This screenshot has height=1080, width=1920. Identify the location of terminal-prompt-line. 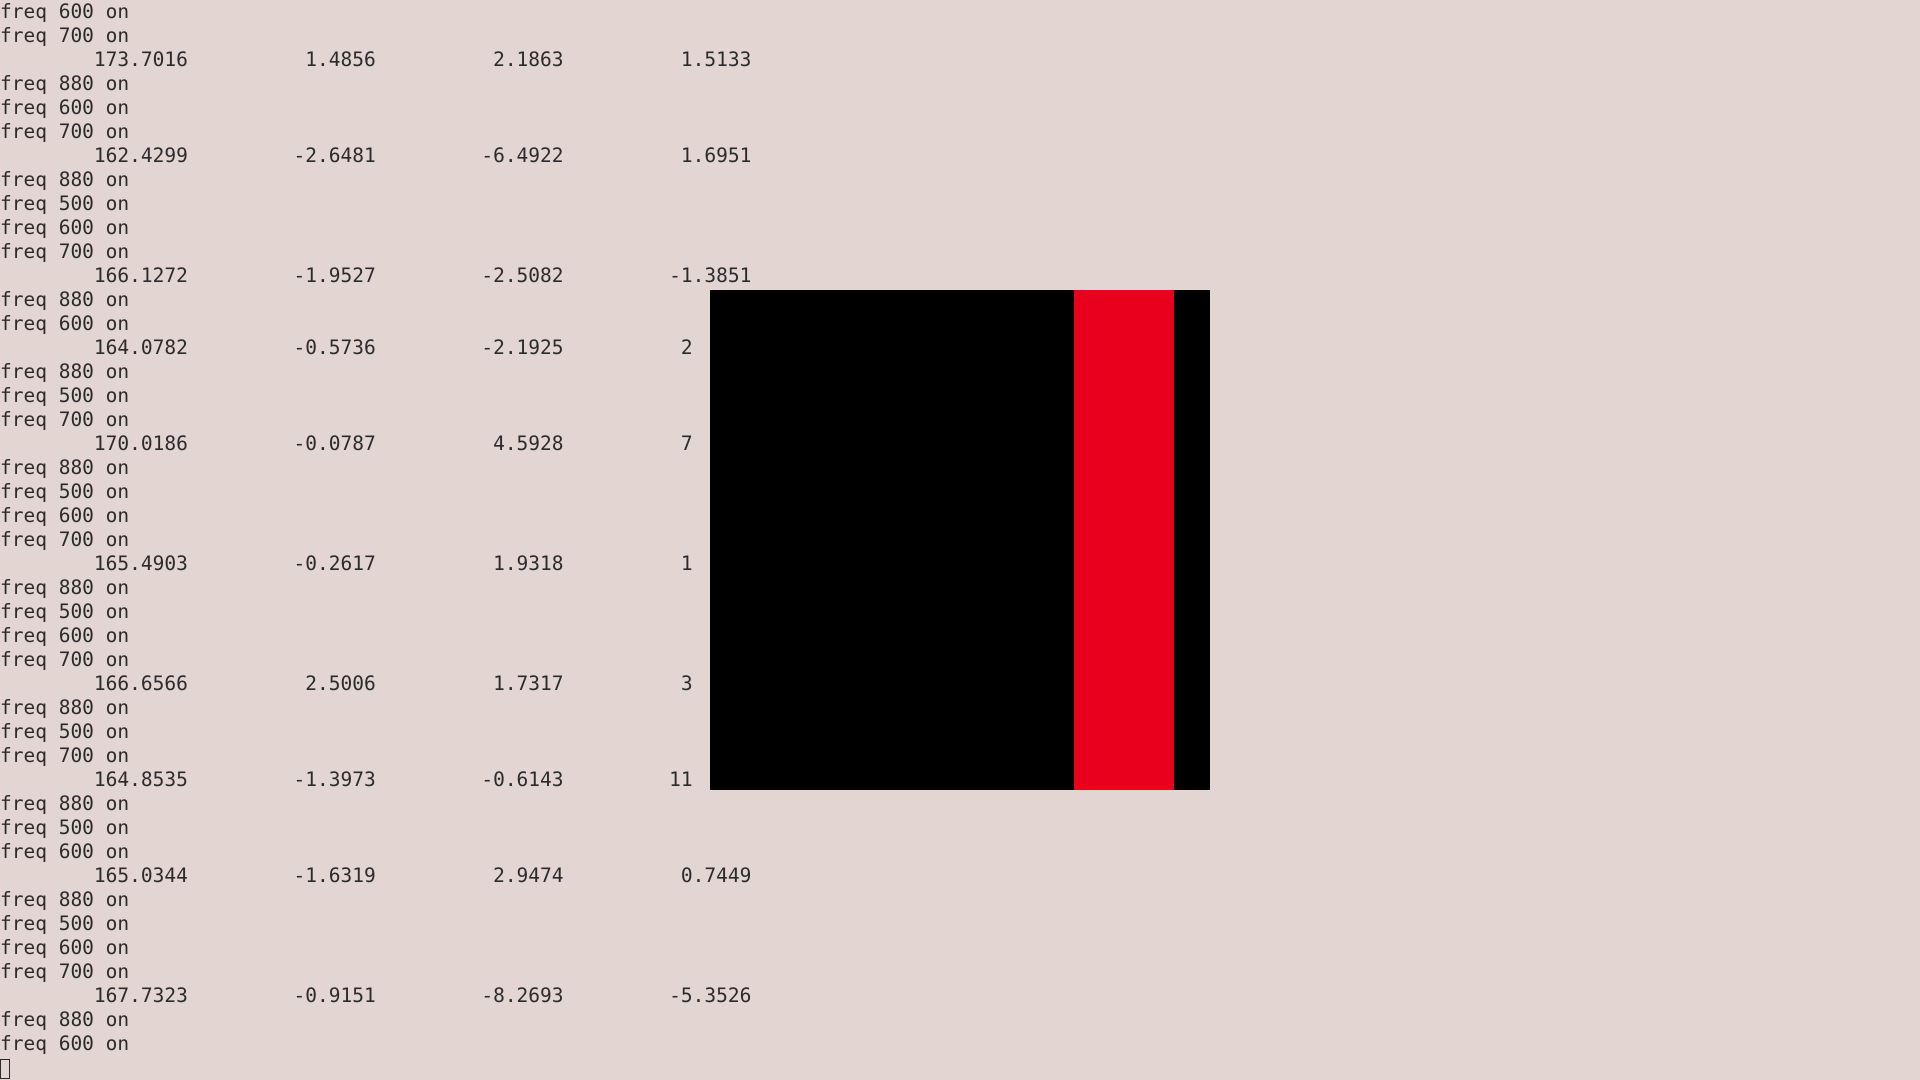
(375, 1068).